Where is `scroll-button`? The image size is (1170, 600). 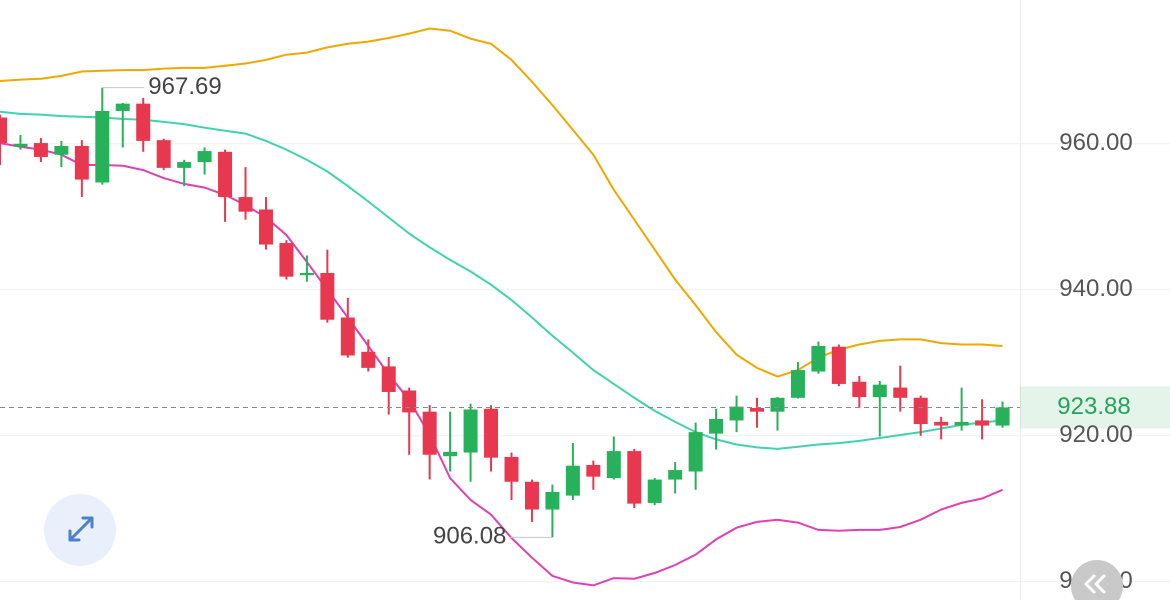
scroll-button is located at coordinates (1097, 580).